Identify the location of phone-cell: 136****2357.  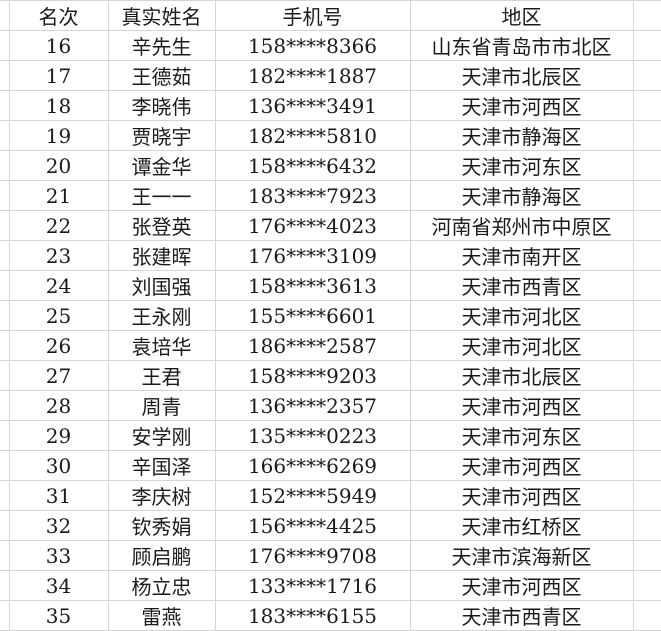
(312, 405).